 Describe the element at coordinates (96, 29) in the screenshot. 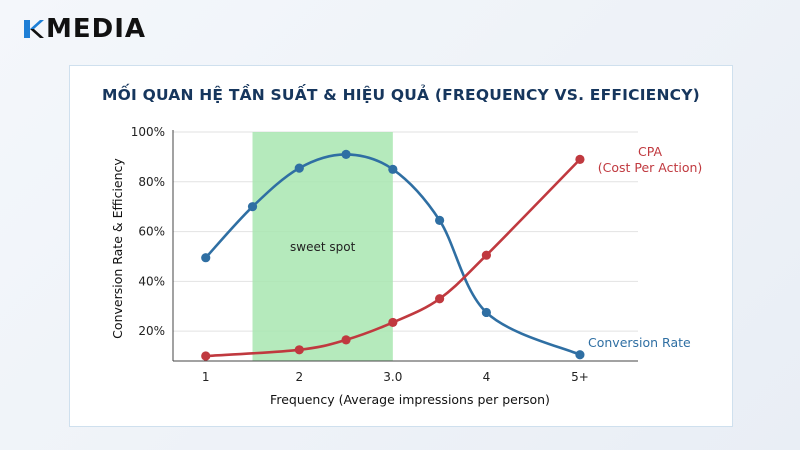

I see `brand-name: MEDIA` at that location.